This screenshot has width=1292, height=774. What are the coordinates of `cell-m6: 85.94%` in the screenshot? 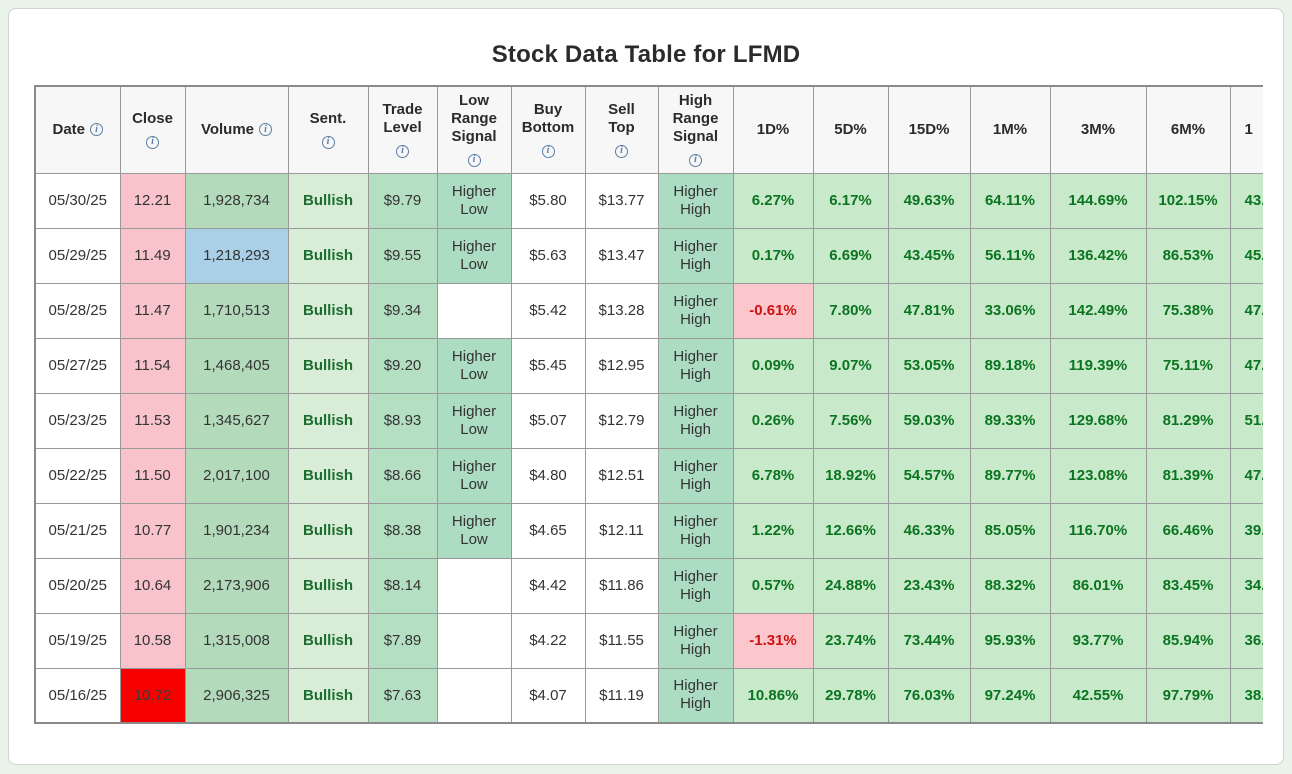 It's located at (1188, 640).